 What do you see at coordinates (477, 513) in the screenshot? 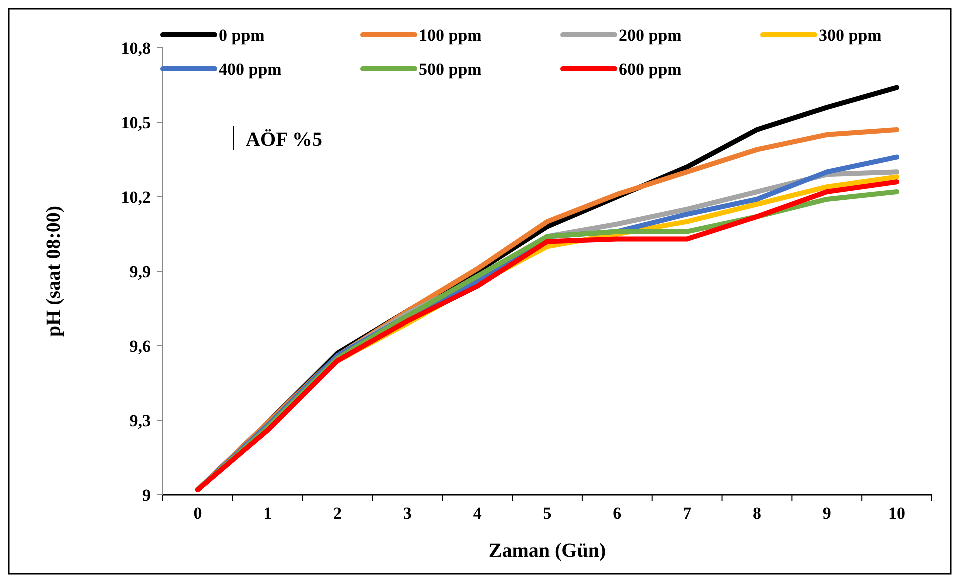
I see `x-tick-label: 4` at bounding box center [477, 513].